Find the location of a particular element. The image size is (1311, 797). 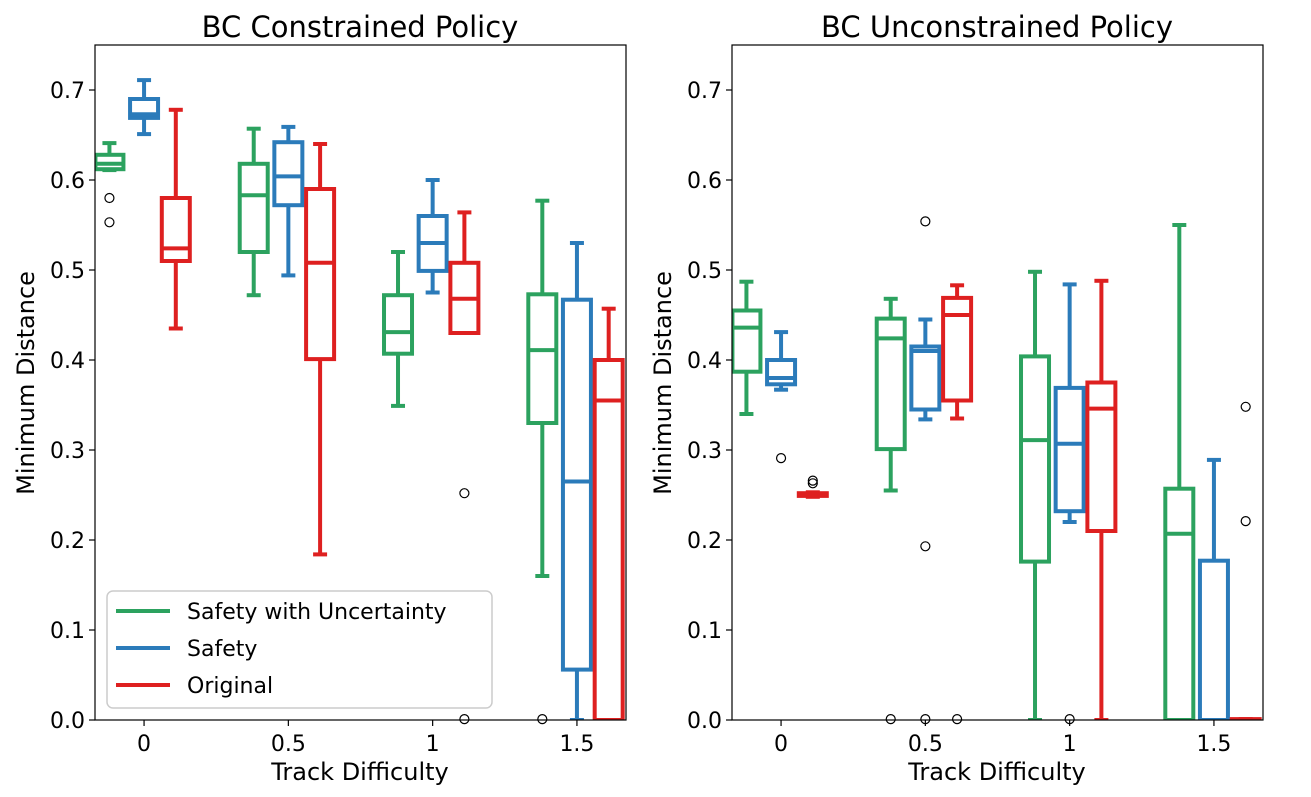

legend-label-safety: Safety is located at coordinates (222, 649).